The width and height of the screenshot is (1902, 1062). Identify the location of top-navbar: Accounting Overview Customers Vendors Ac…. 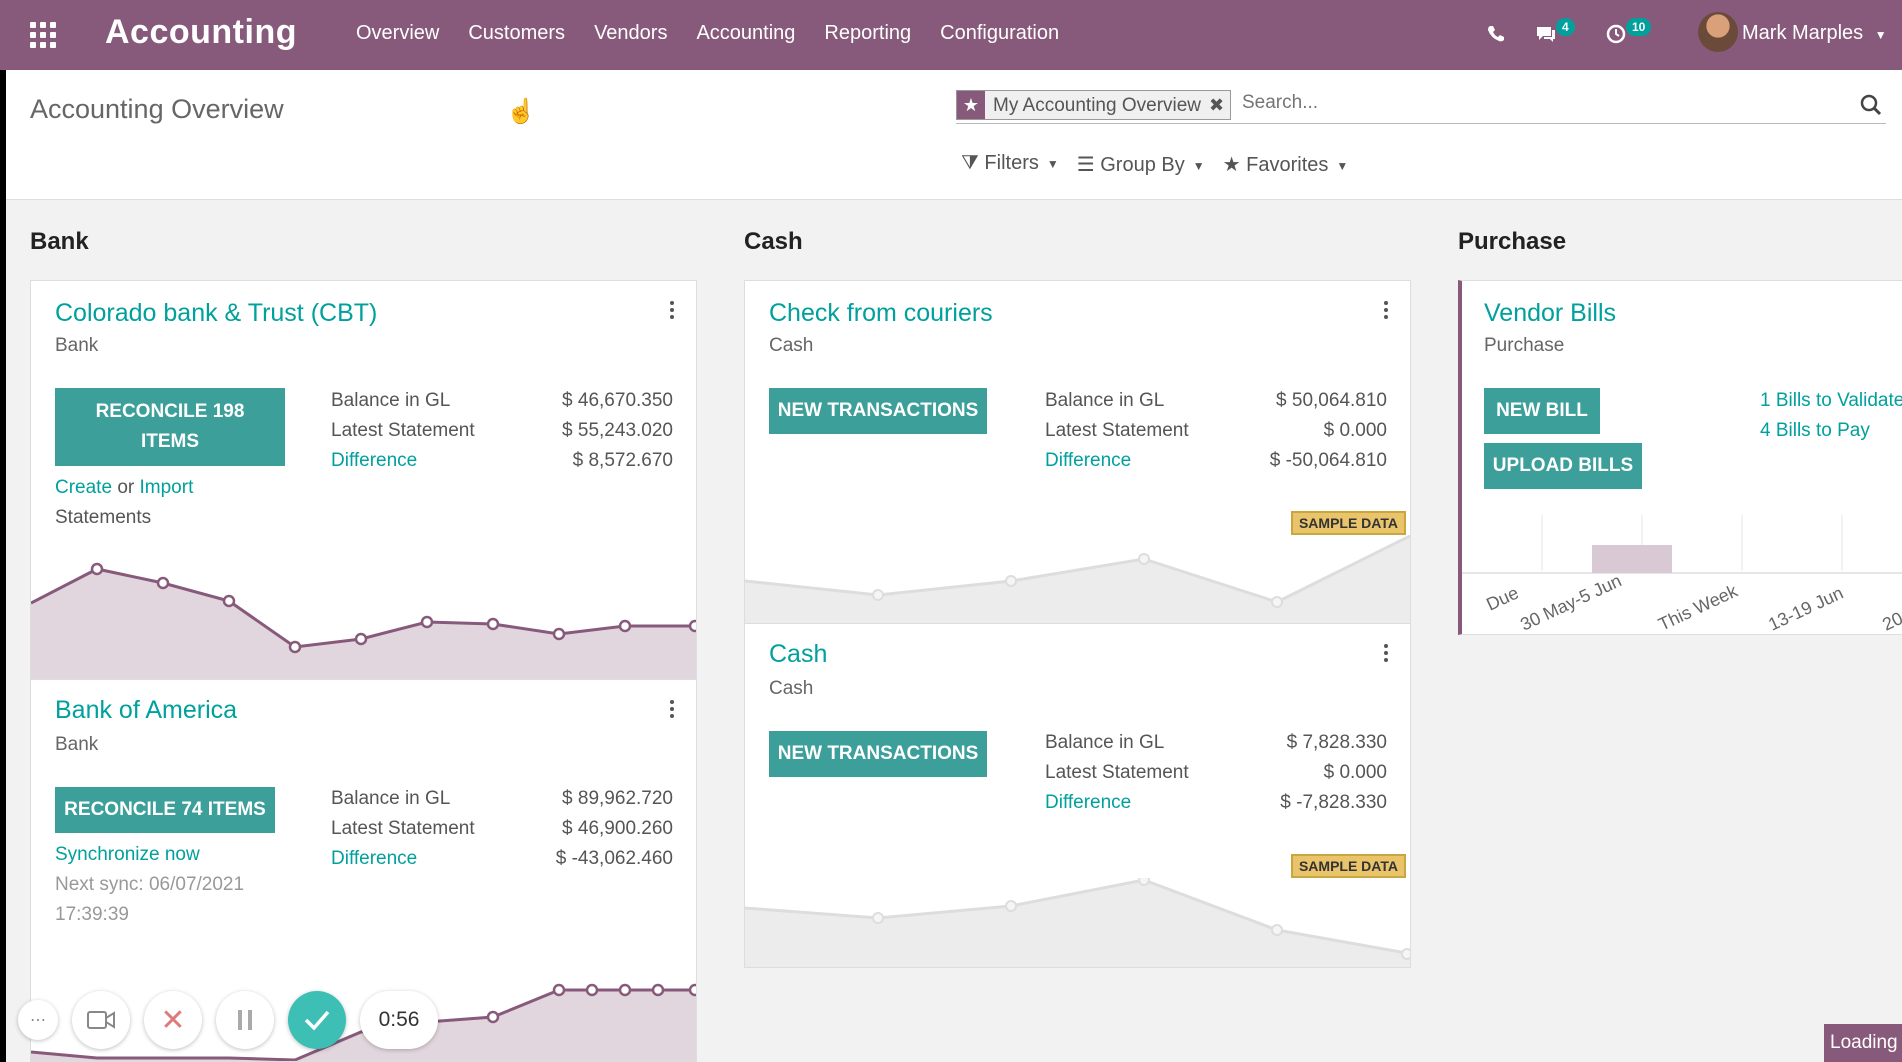
(951, 35).